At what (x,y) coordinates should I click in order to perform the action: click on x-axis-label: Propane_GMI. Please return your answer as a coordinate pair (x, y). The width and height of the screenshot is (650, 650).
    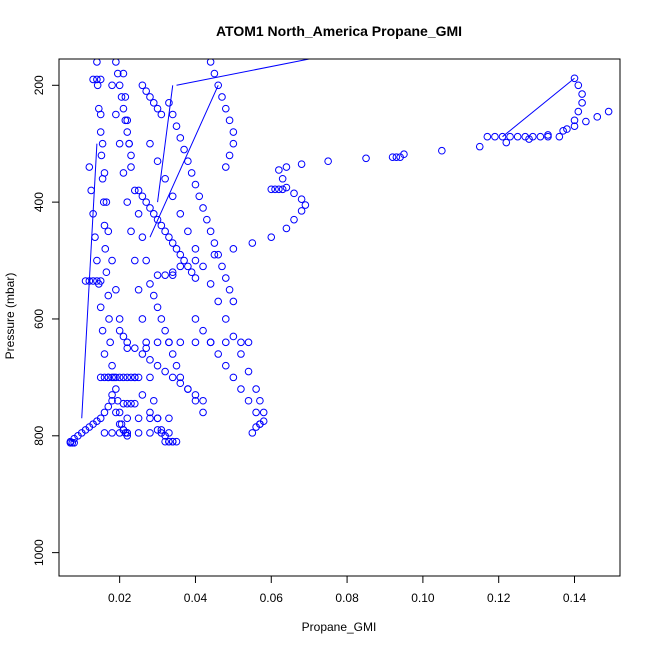
    Looking at the image, I should click on (339, 627).